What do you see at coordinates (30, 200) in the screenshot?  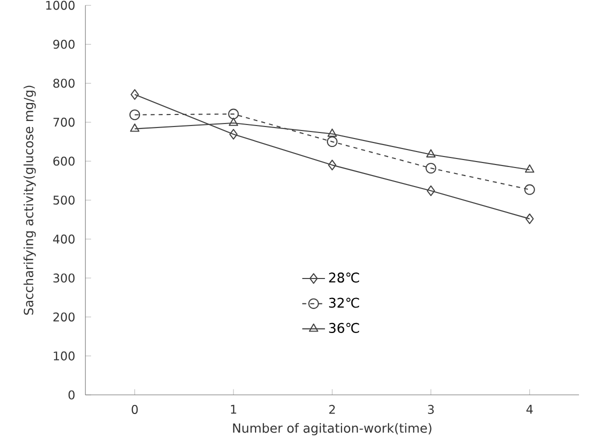 I see `y-axis-title: Saccharifying activity(glucose mg/g)` at bounding box center [30, 200].